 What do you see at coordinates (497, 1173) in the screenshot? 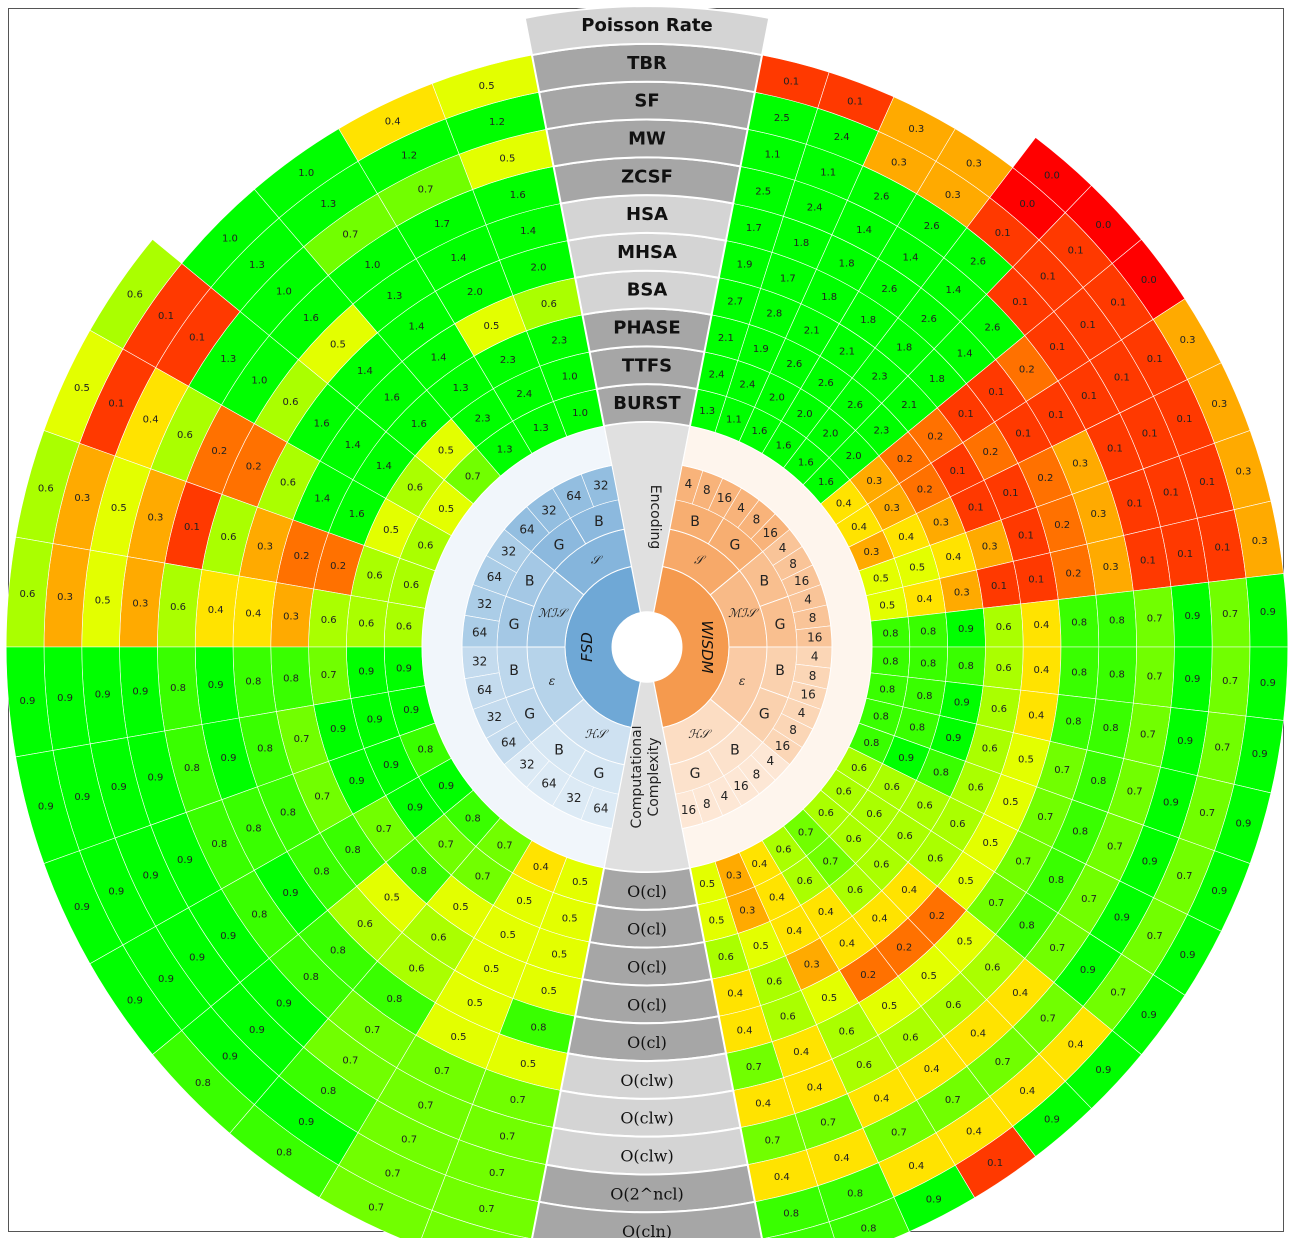
I see `fsd-value-15-8: 0.7` at bounding box center [497, 1173].